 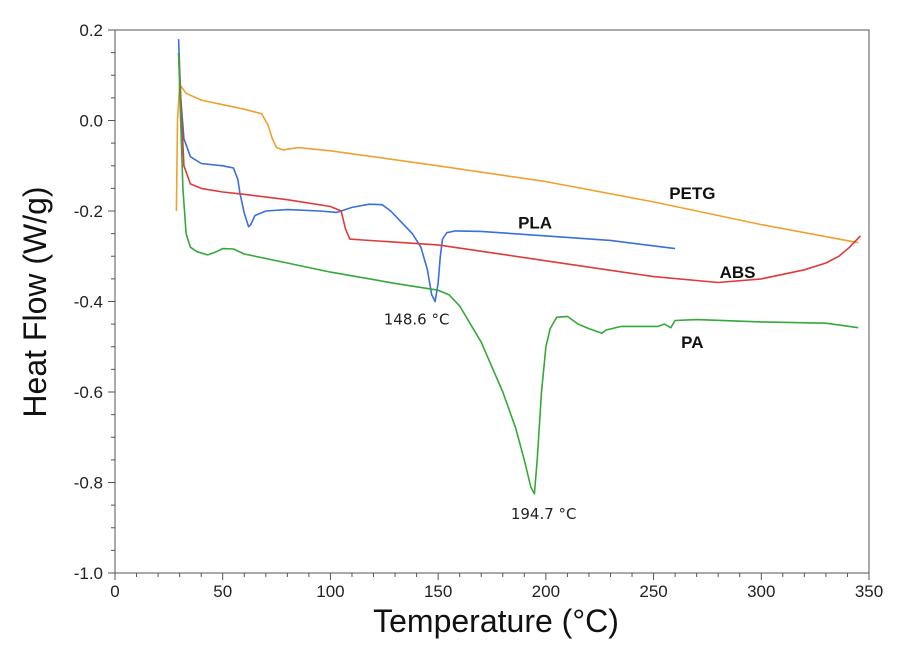 What do you see at coordinates (692, 342) in the screenshot?
I see `series-label-pa: PA` at bounding box center [692, 342].